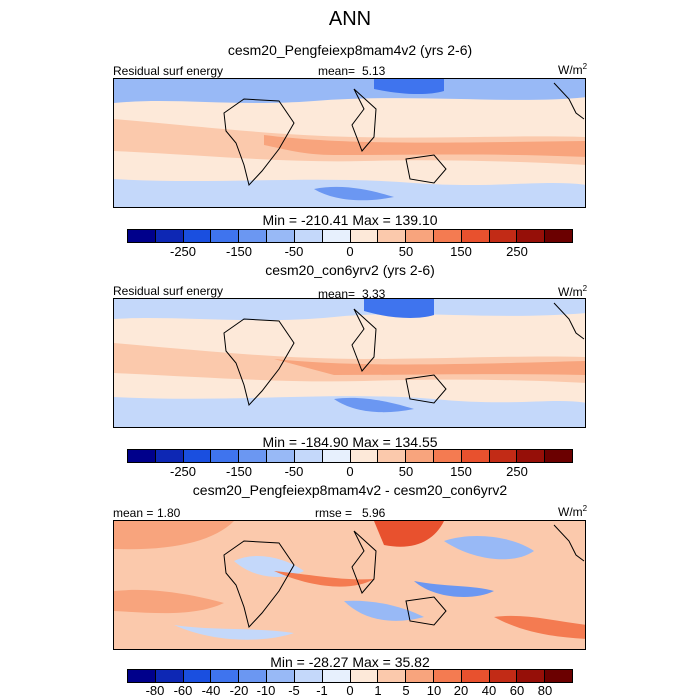 The width and height of the screenshot is (700, 700). I want to click on tick-label: 40, so click(489, 690).